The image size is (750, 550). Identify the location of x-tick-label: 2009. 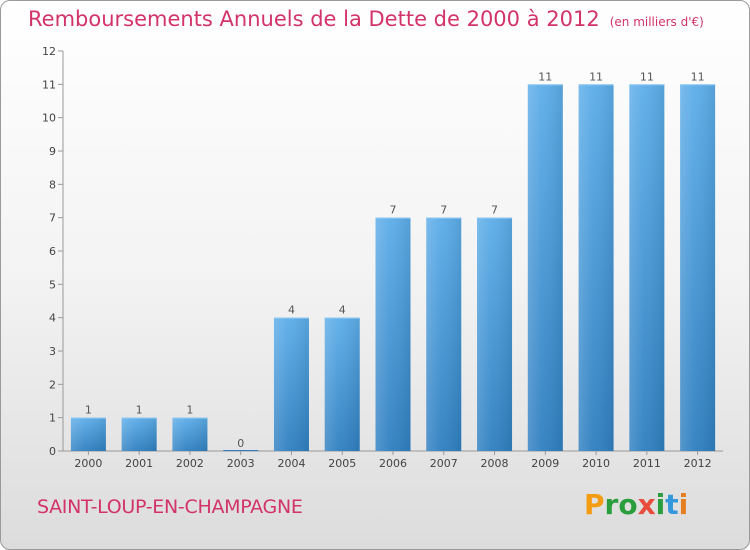
(545, 463).